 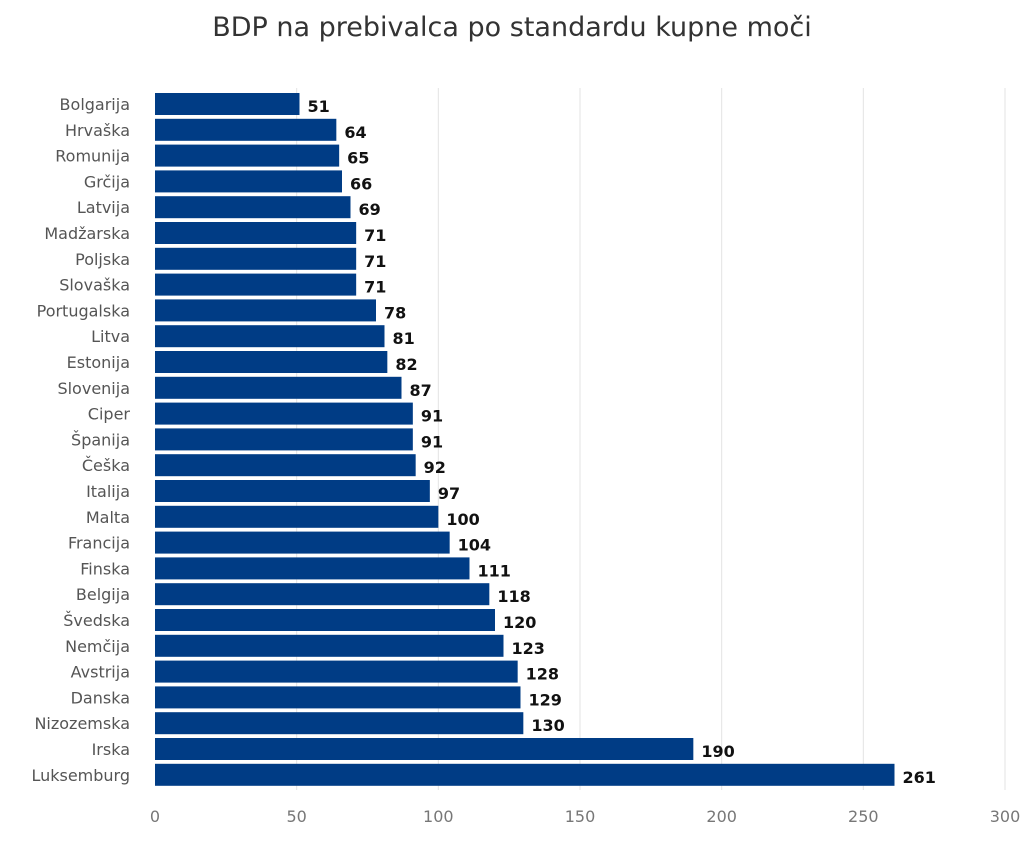 What do you see at coordinates (107, 181) in the screenshot?
I see `category-label: Grčija` at bounding box center [107, 181].